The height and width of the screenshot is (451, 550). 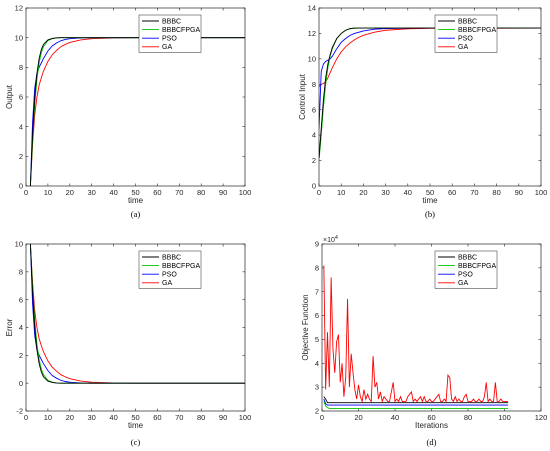 What do you see at coordinates (317, 244) in the screenshot?
I see `y-tick-label: 9` at bounding box center [317, 244].